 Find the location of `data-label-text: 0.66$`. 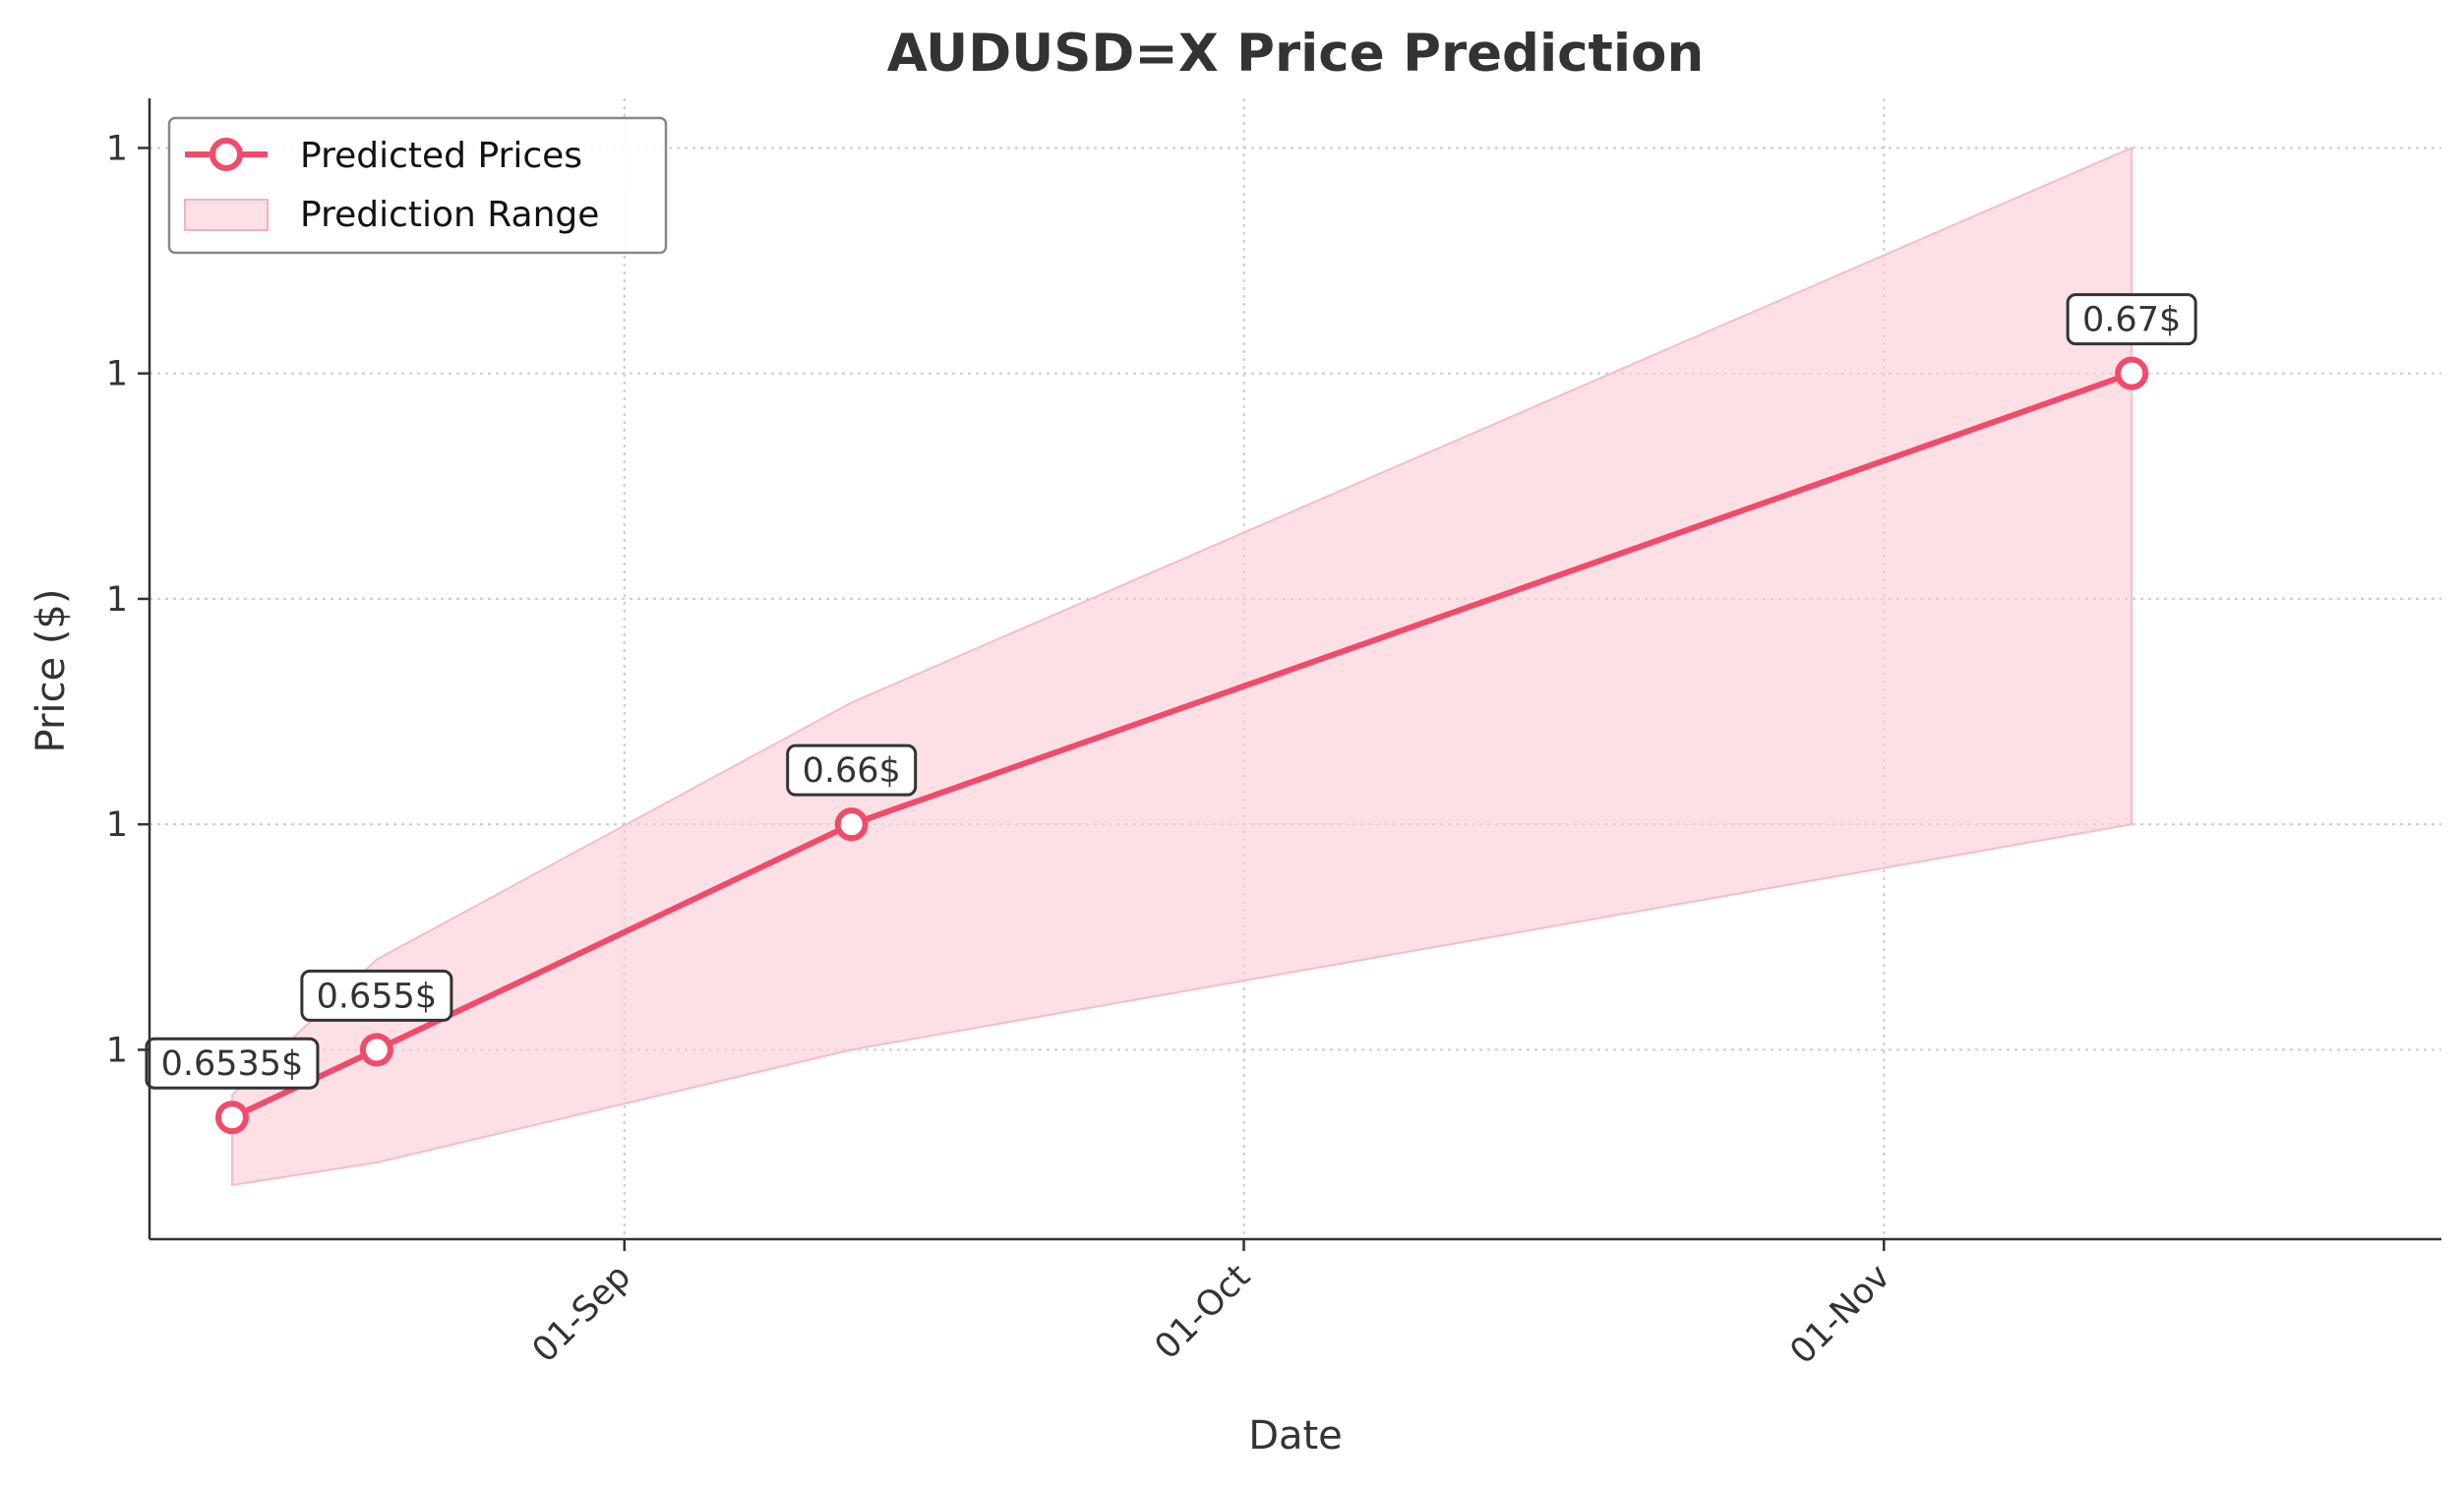

data-label-text: 0.66$ is located at coordinates (852, 771).